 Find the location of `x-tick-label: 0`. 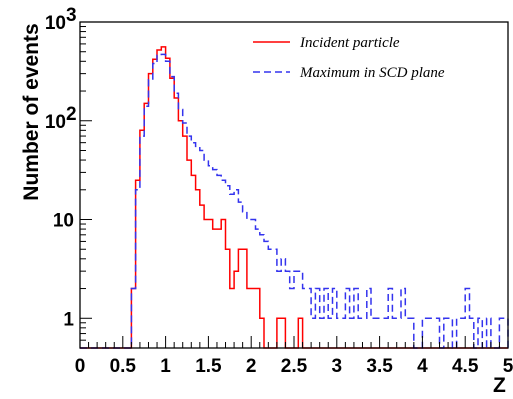

x-tick-label: 0 is located at coordinates (80, 366).